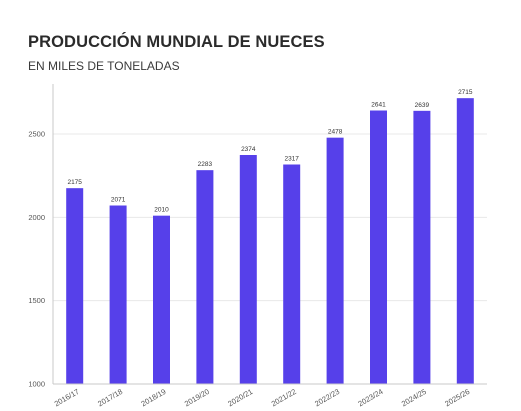 The height and width of the screenshot is (411, 521). I want to click on x-tick-label: 2017/18, so click(110, 397).